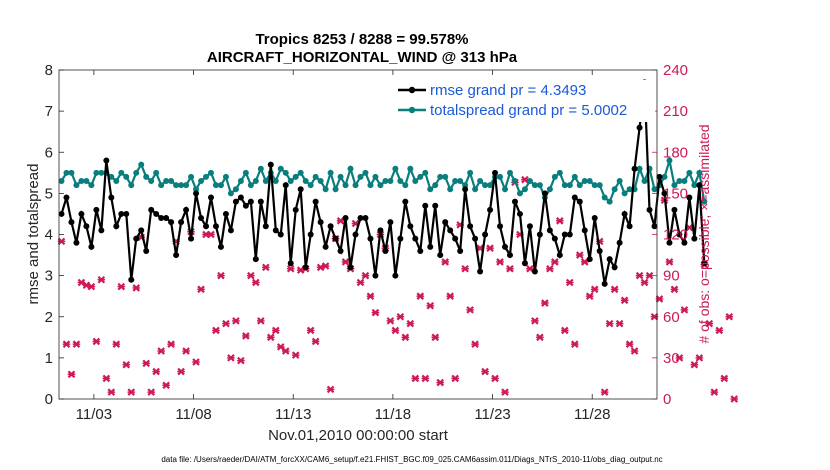 The height and width of the screenshot is (470, 830). I want to click on legend-label-rmse: rmse grand pr = 4.3493, so click(508, 90).